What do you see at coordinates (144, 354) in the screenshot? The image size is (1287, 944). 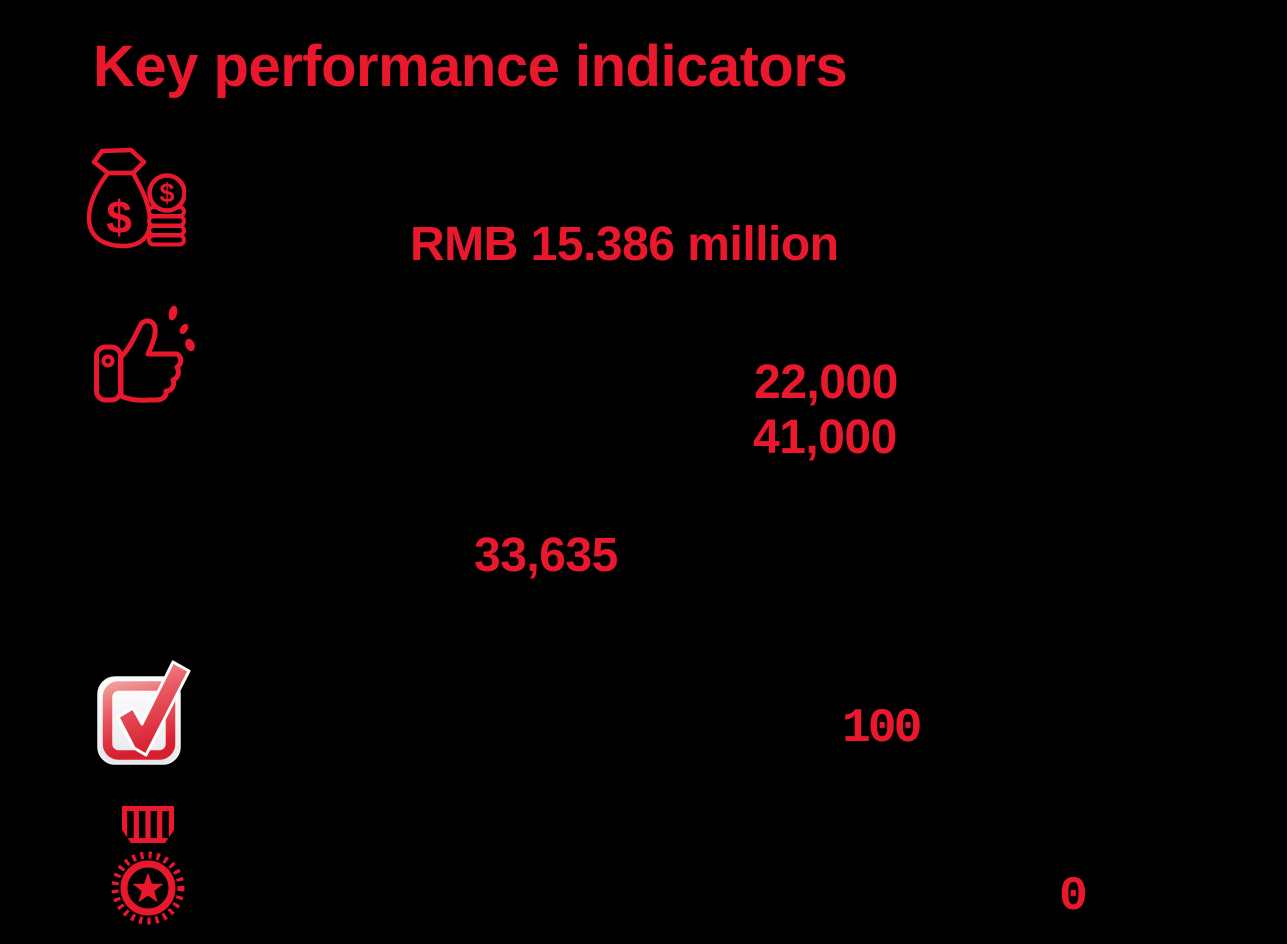 I see `thumbs-up-icon` at bounding box center [144, 354].